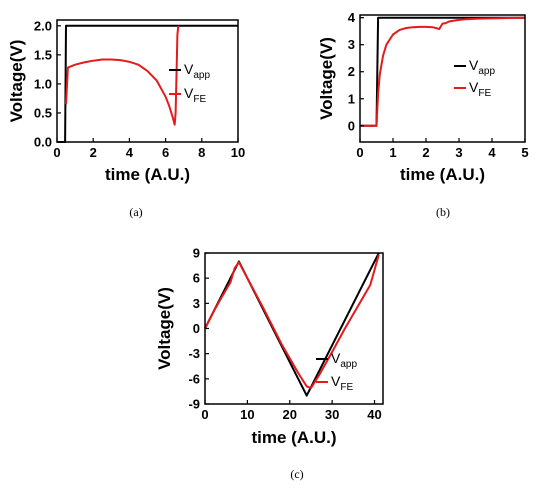  I want to click on y-tick-label: 6, so click(196, 278).